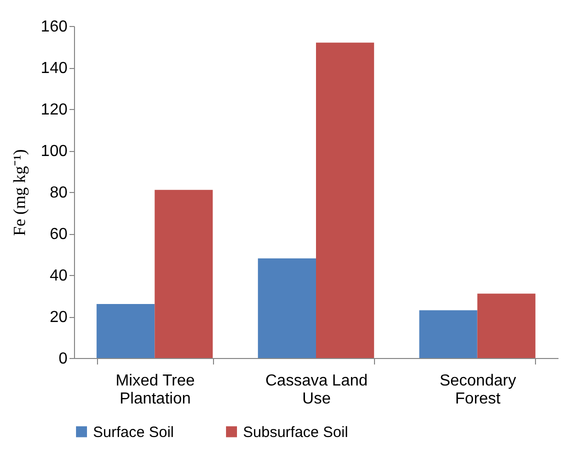  I want to click on x-tick-label: Mixed Tree Plantation, so click(155, 390).